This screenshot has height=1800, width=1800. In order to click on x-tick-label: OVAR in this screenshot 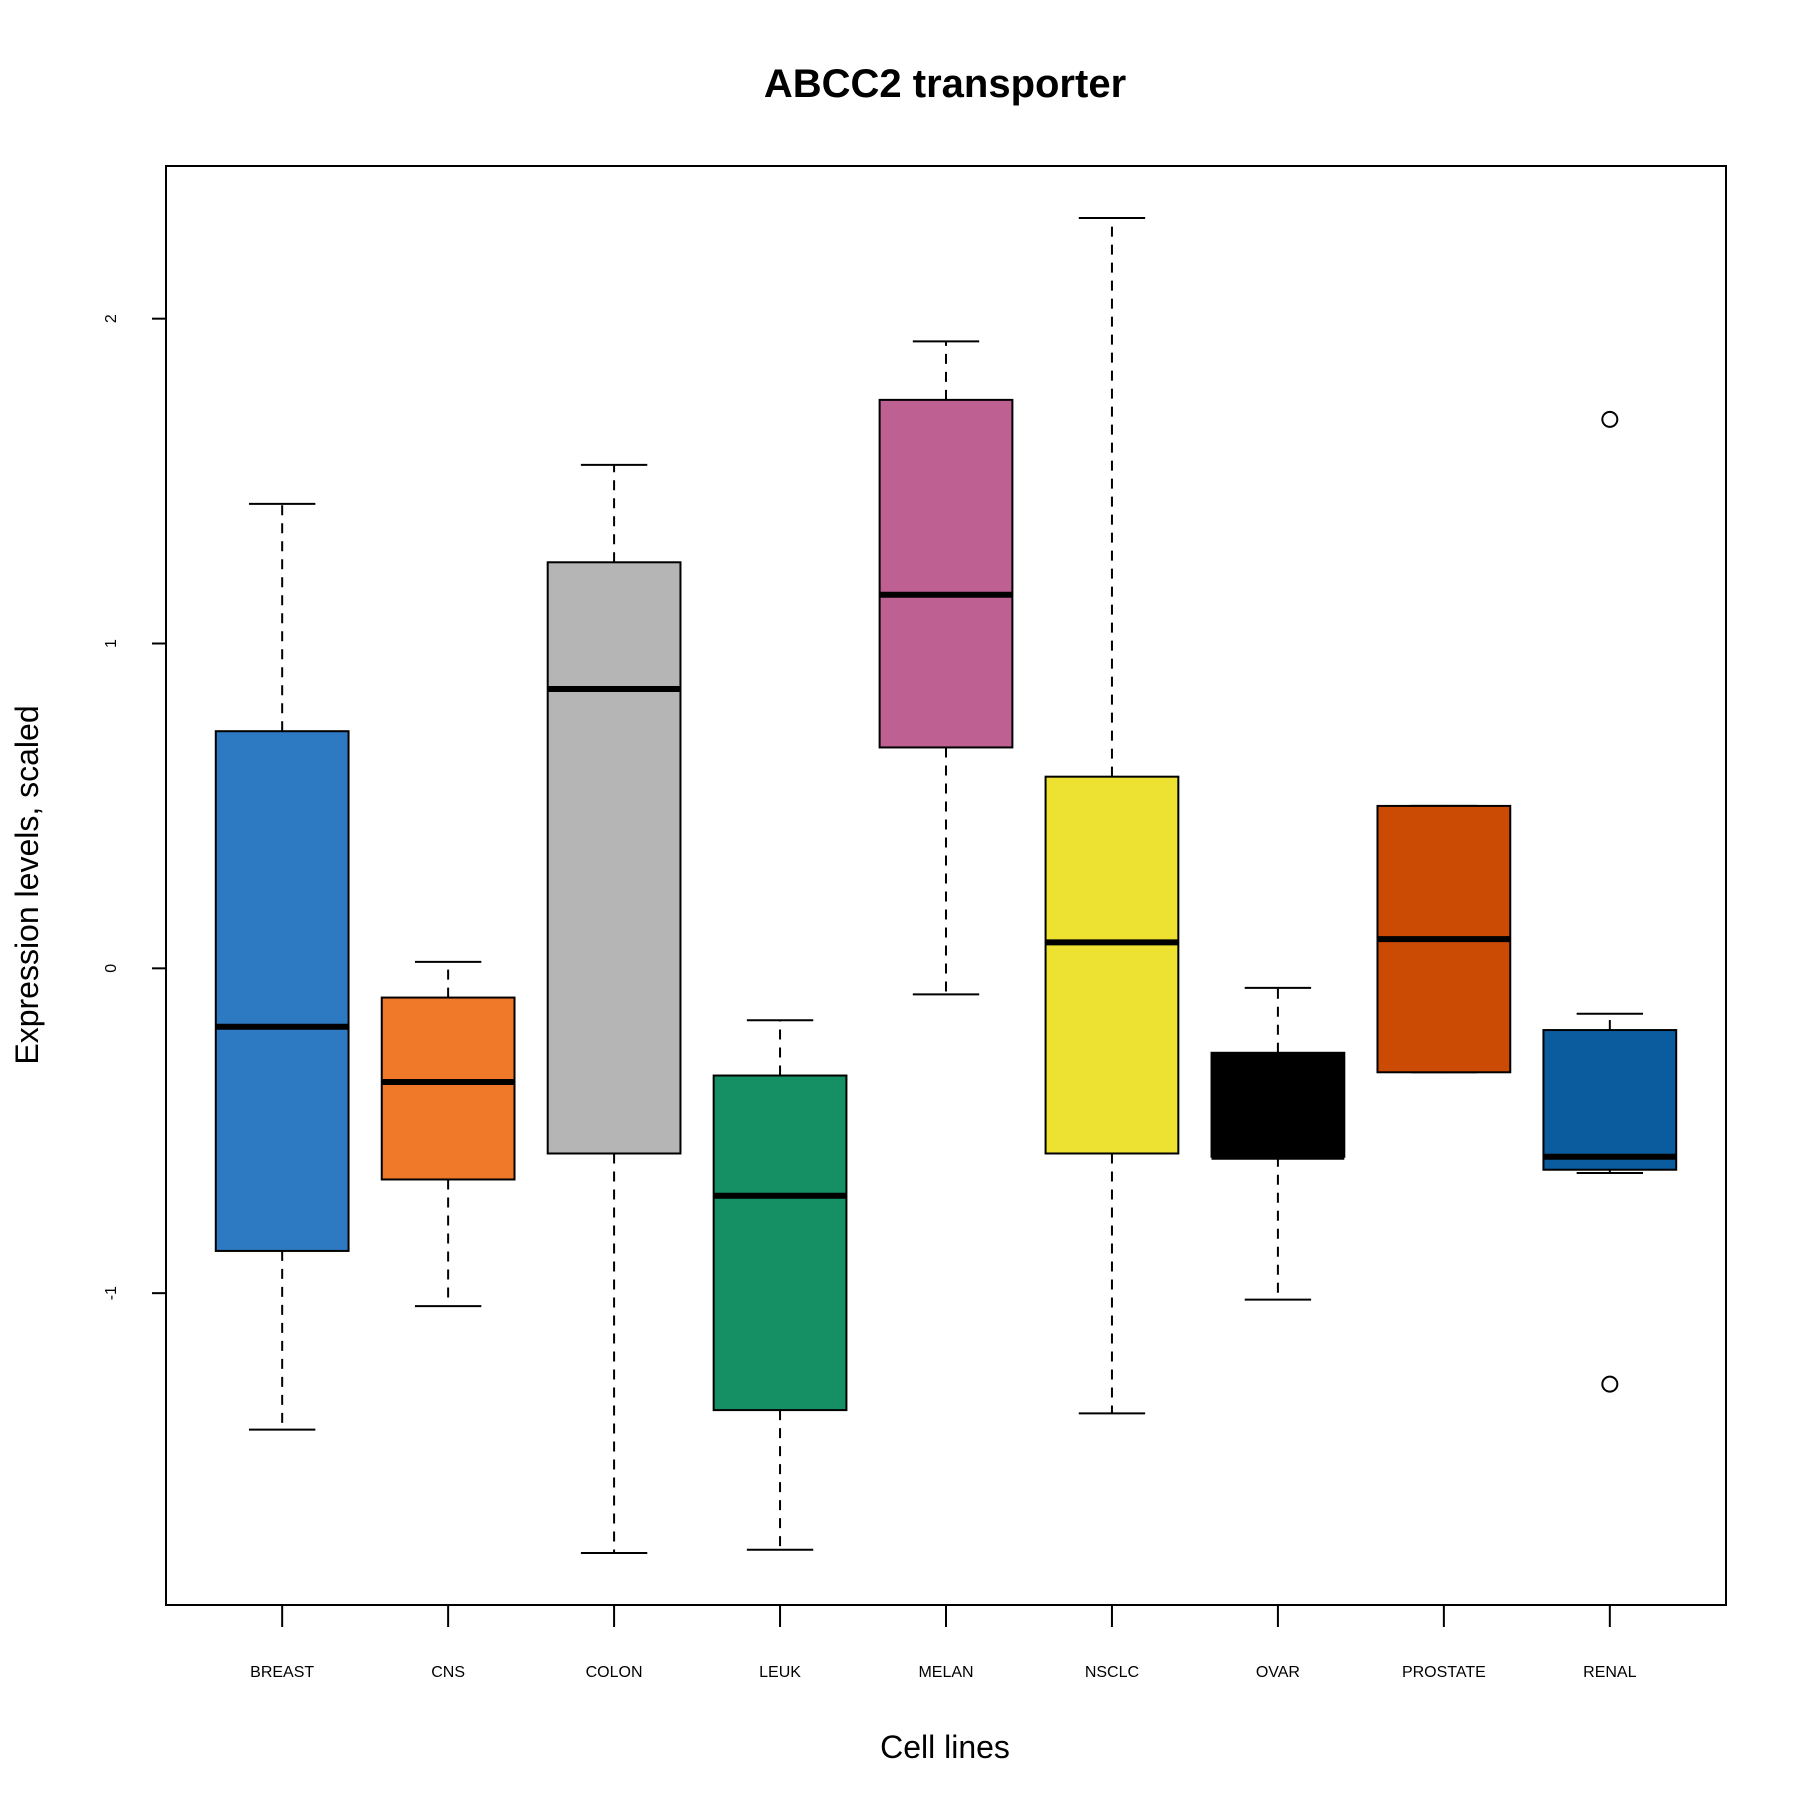, I will do `click(1278, 1672)`.